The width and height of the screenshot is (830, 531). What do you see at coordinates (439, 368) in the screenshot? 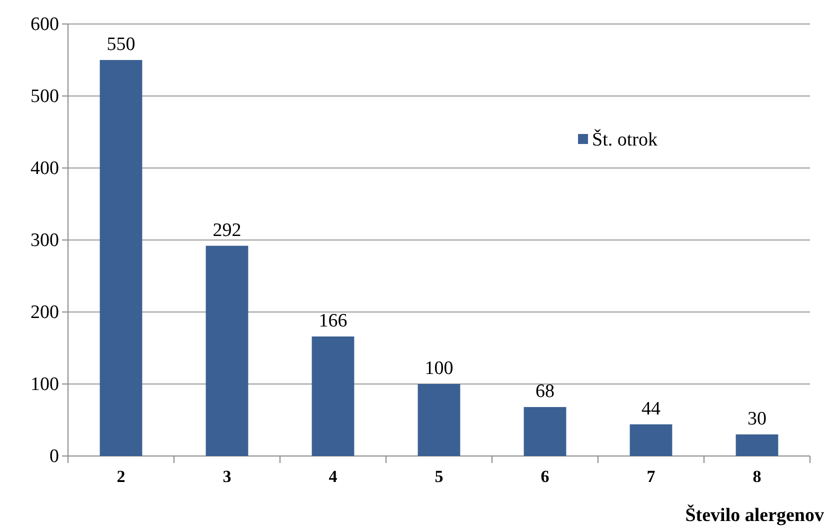
I see `data-label: 100` at bounding box center [439, 368].